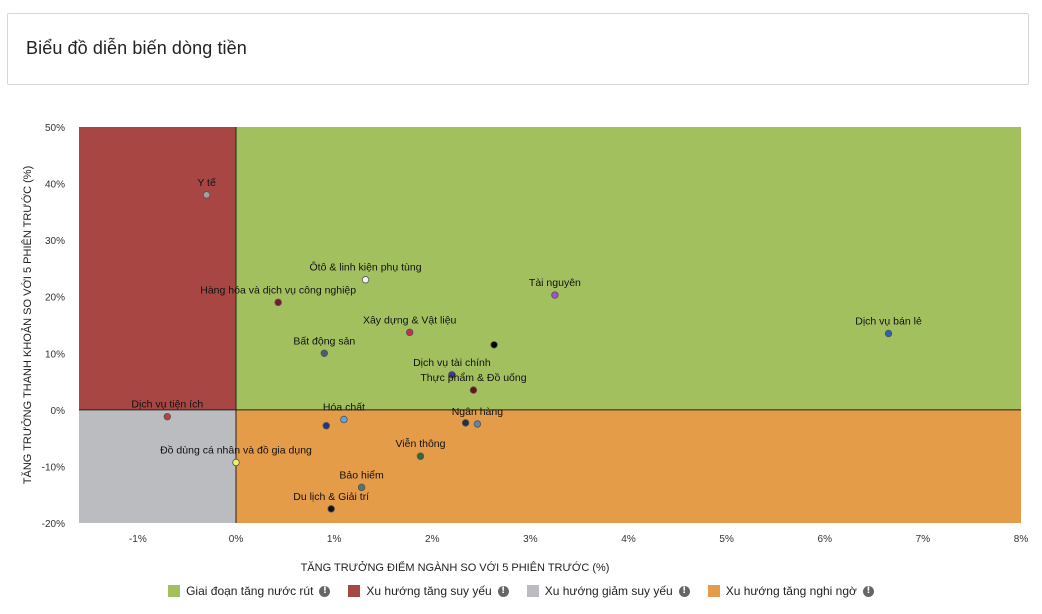 This screenshot has height=614, width=1042. What do you see at coordinates (365, 267) in the screenshot?
I see `data-label-oto-linh-kien-phu-tung: Ôtô & linh kiện phụ tùng` at bounding box center [365, 267].